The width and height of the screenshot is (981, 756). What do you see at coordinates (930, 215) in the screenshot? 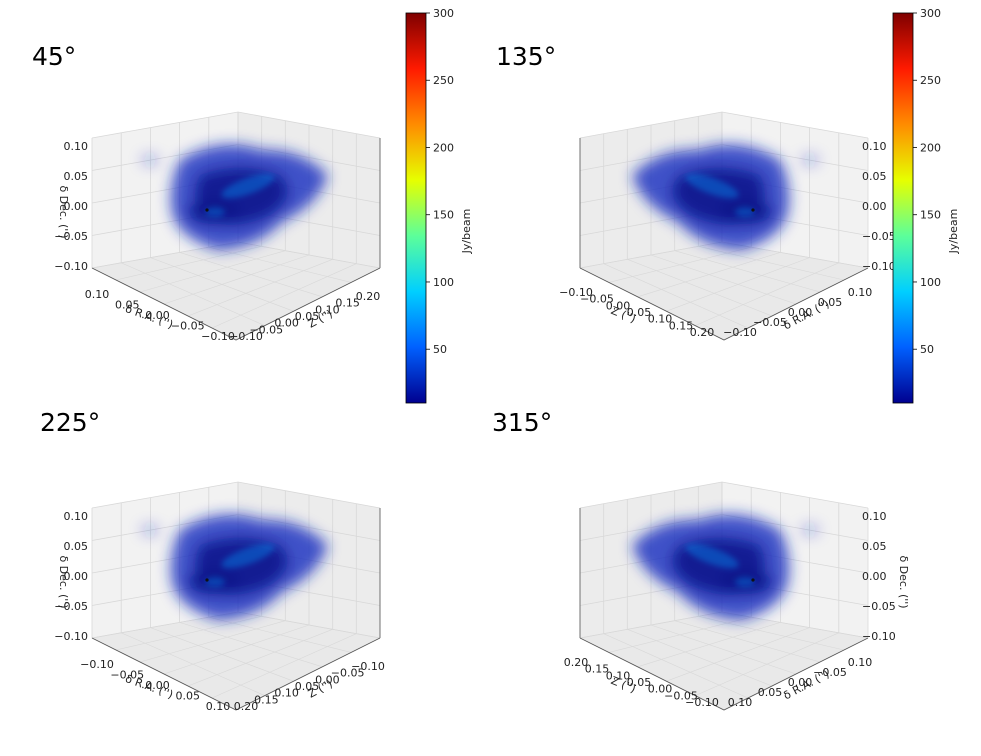
I see `colorbar-tick-label: 150` at bounding box center [930, 215].